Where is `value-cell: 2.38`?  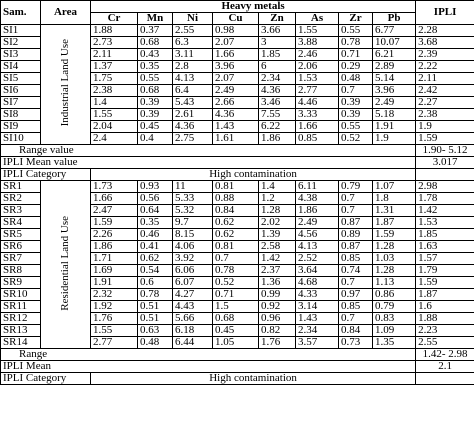
value-cell: 2.38 is located at coordinates (444, 114).